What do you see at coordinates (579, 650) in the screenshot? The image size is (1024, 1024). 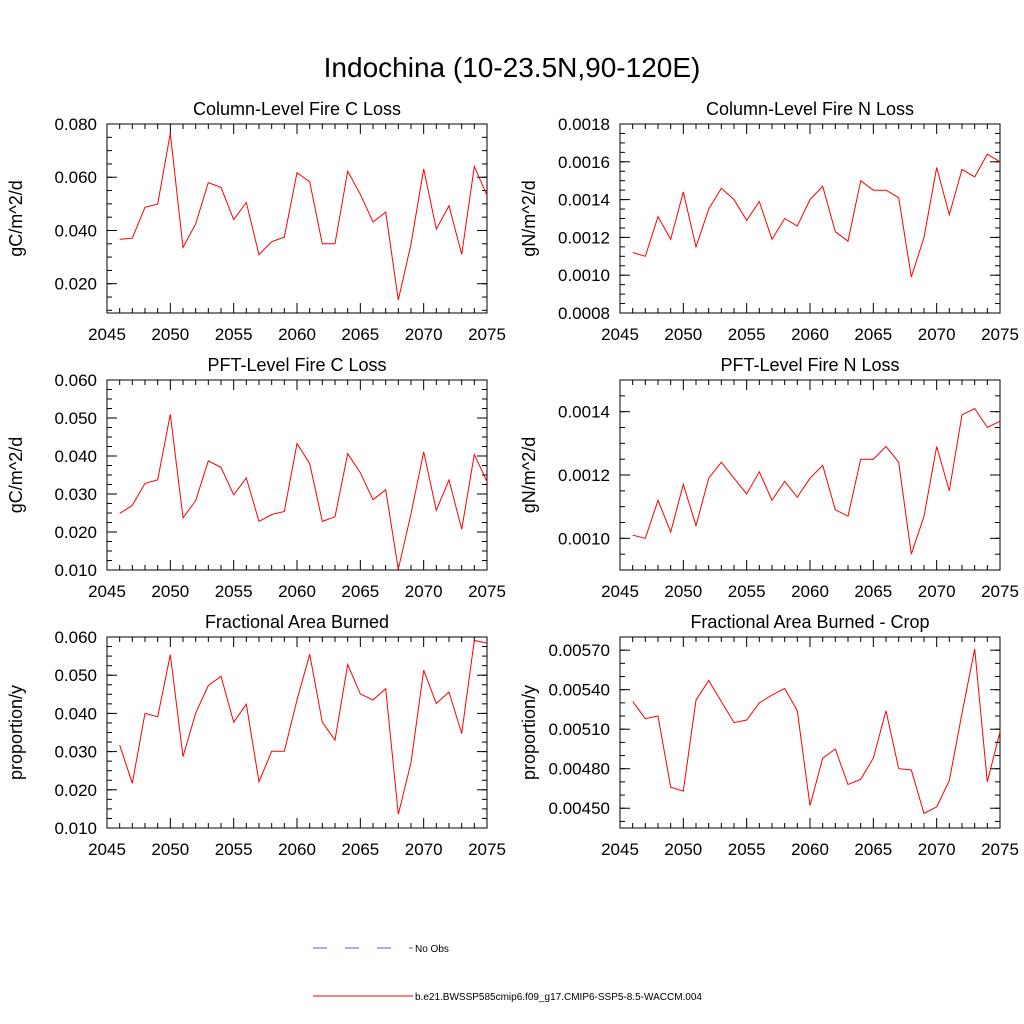 I see `y-tick-label: 0.00570` at bounding box center [579, 650].